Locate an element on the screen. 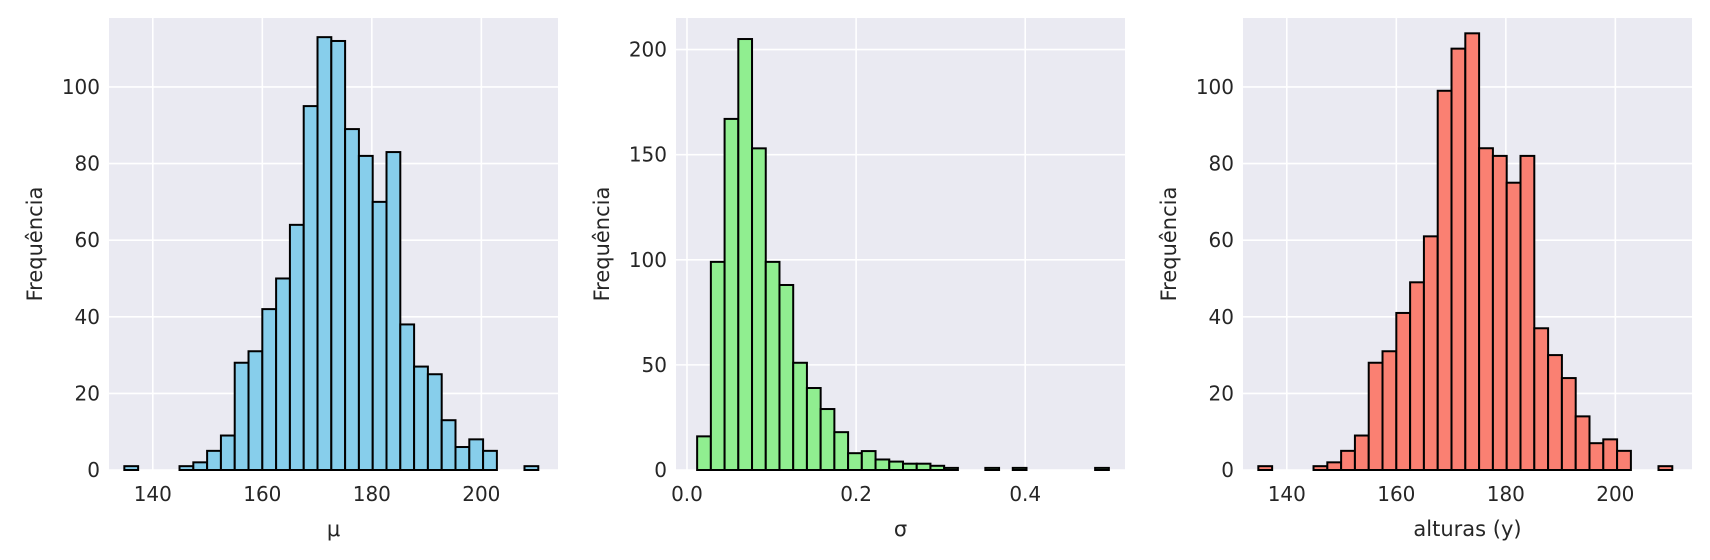  y-tick-label: 200 is located at coordinates (648, 50).